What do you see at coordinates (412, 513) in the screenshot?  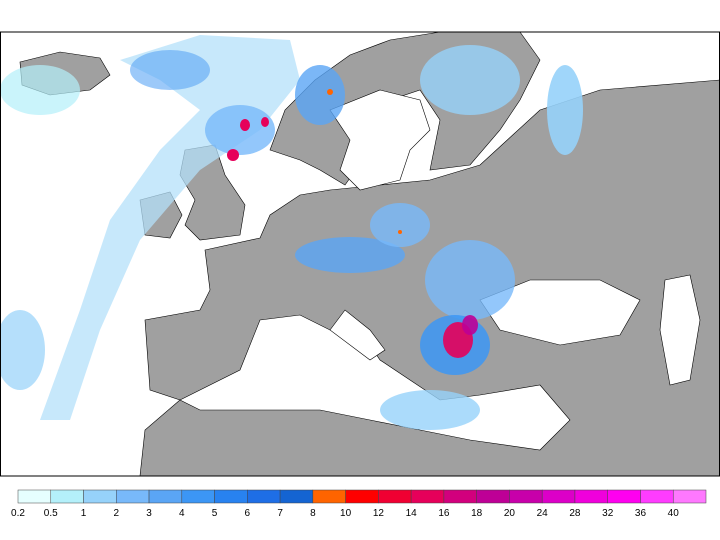 I see `colorbar-label: 14` at bounding box center [412, 513].